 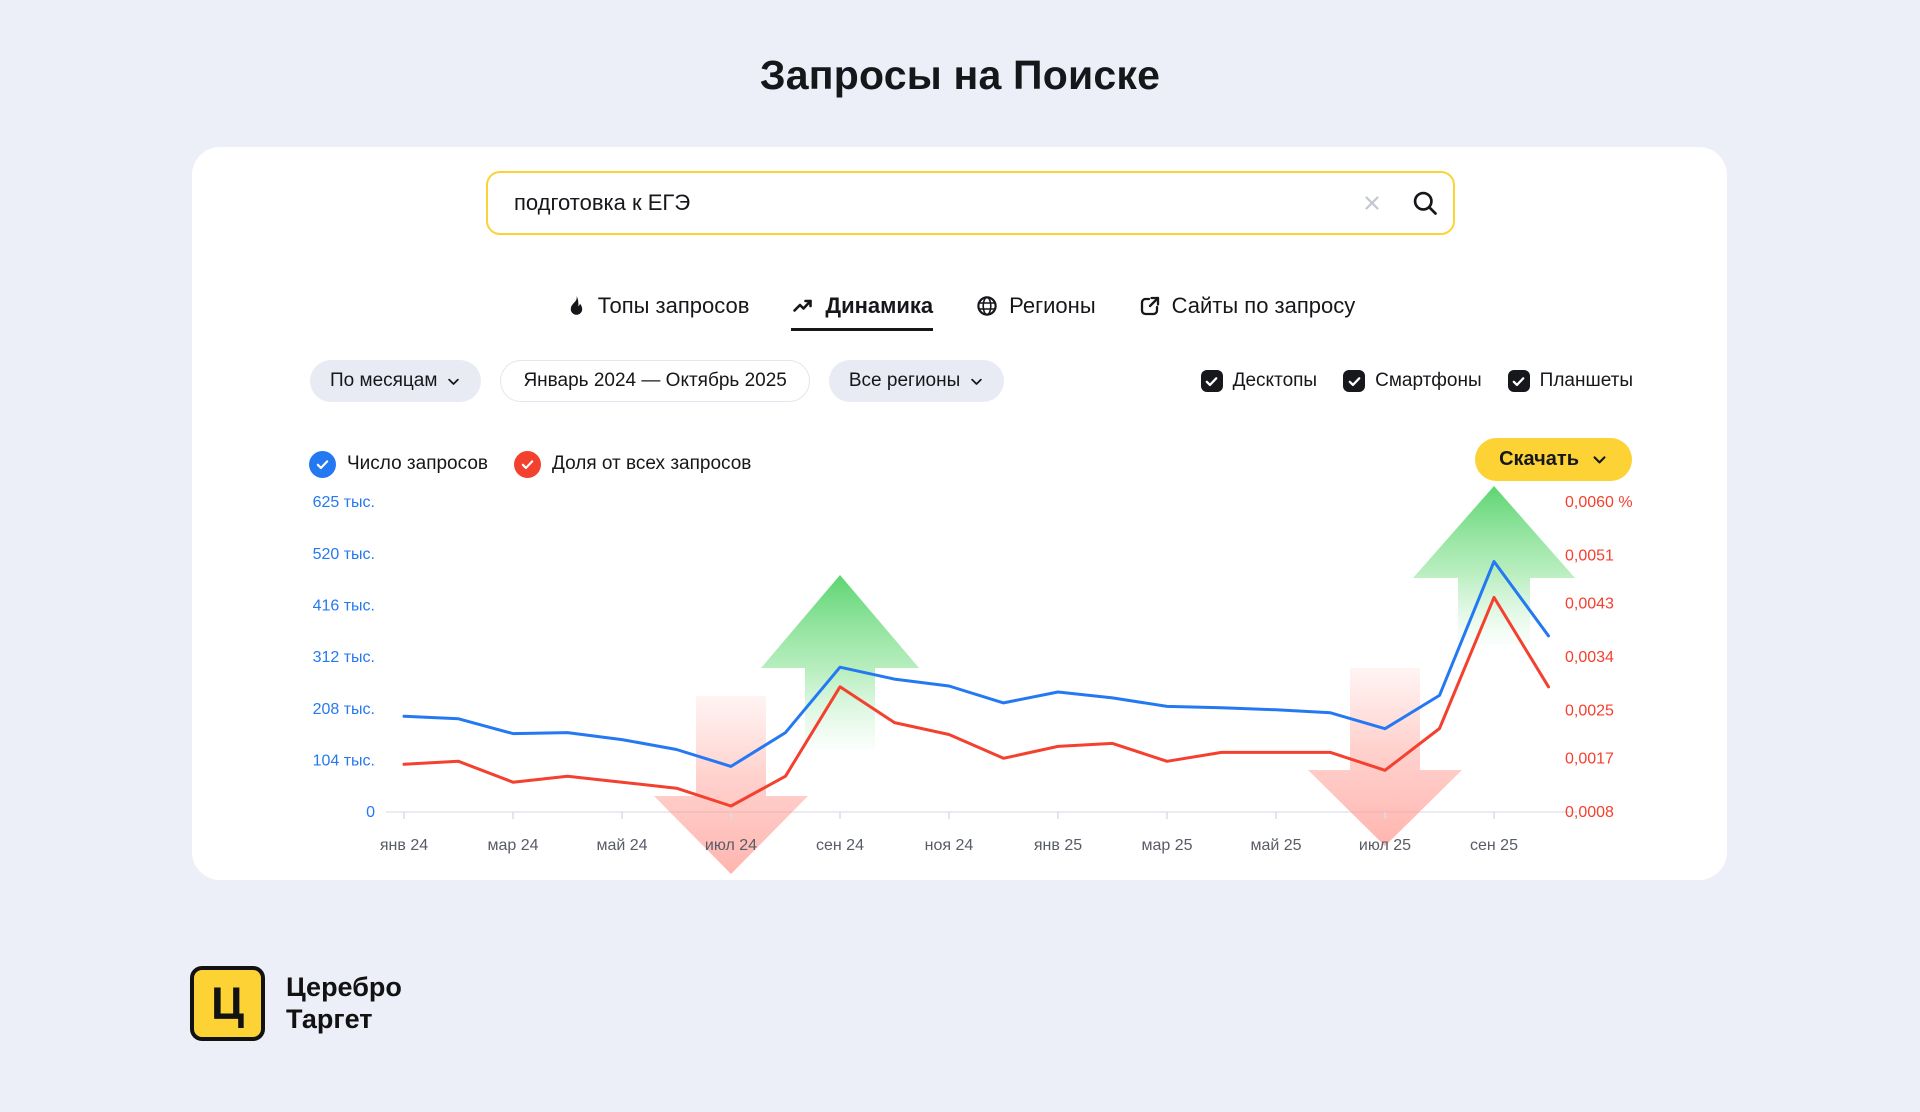 I want to click on svg-text: 0,0025, so click(x=1589, y=711).